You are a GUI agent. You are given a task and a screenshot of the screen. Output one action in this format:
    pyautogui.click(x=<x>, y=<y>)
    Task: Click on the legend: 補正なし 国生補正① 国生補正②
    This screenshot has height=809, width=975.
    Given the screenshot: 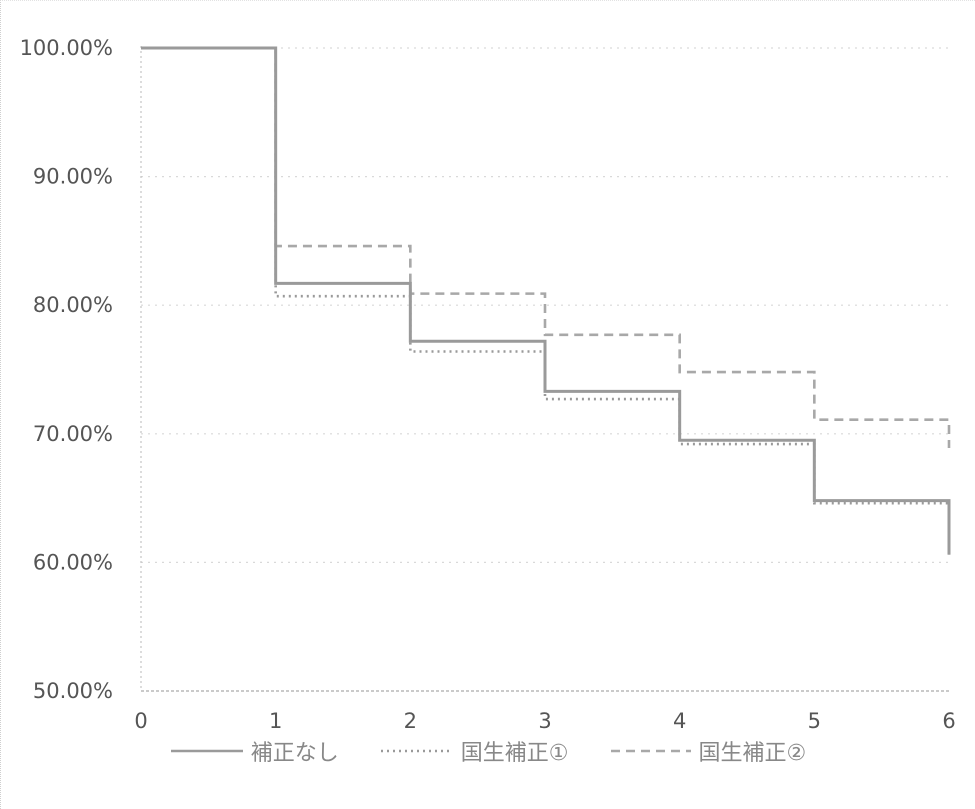 What is the action you would take?
    pyautogui.click(x=488, y=751)
    